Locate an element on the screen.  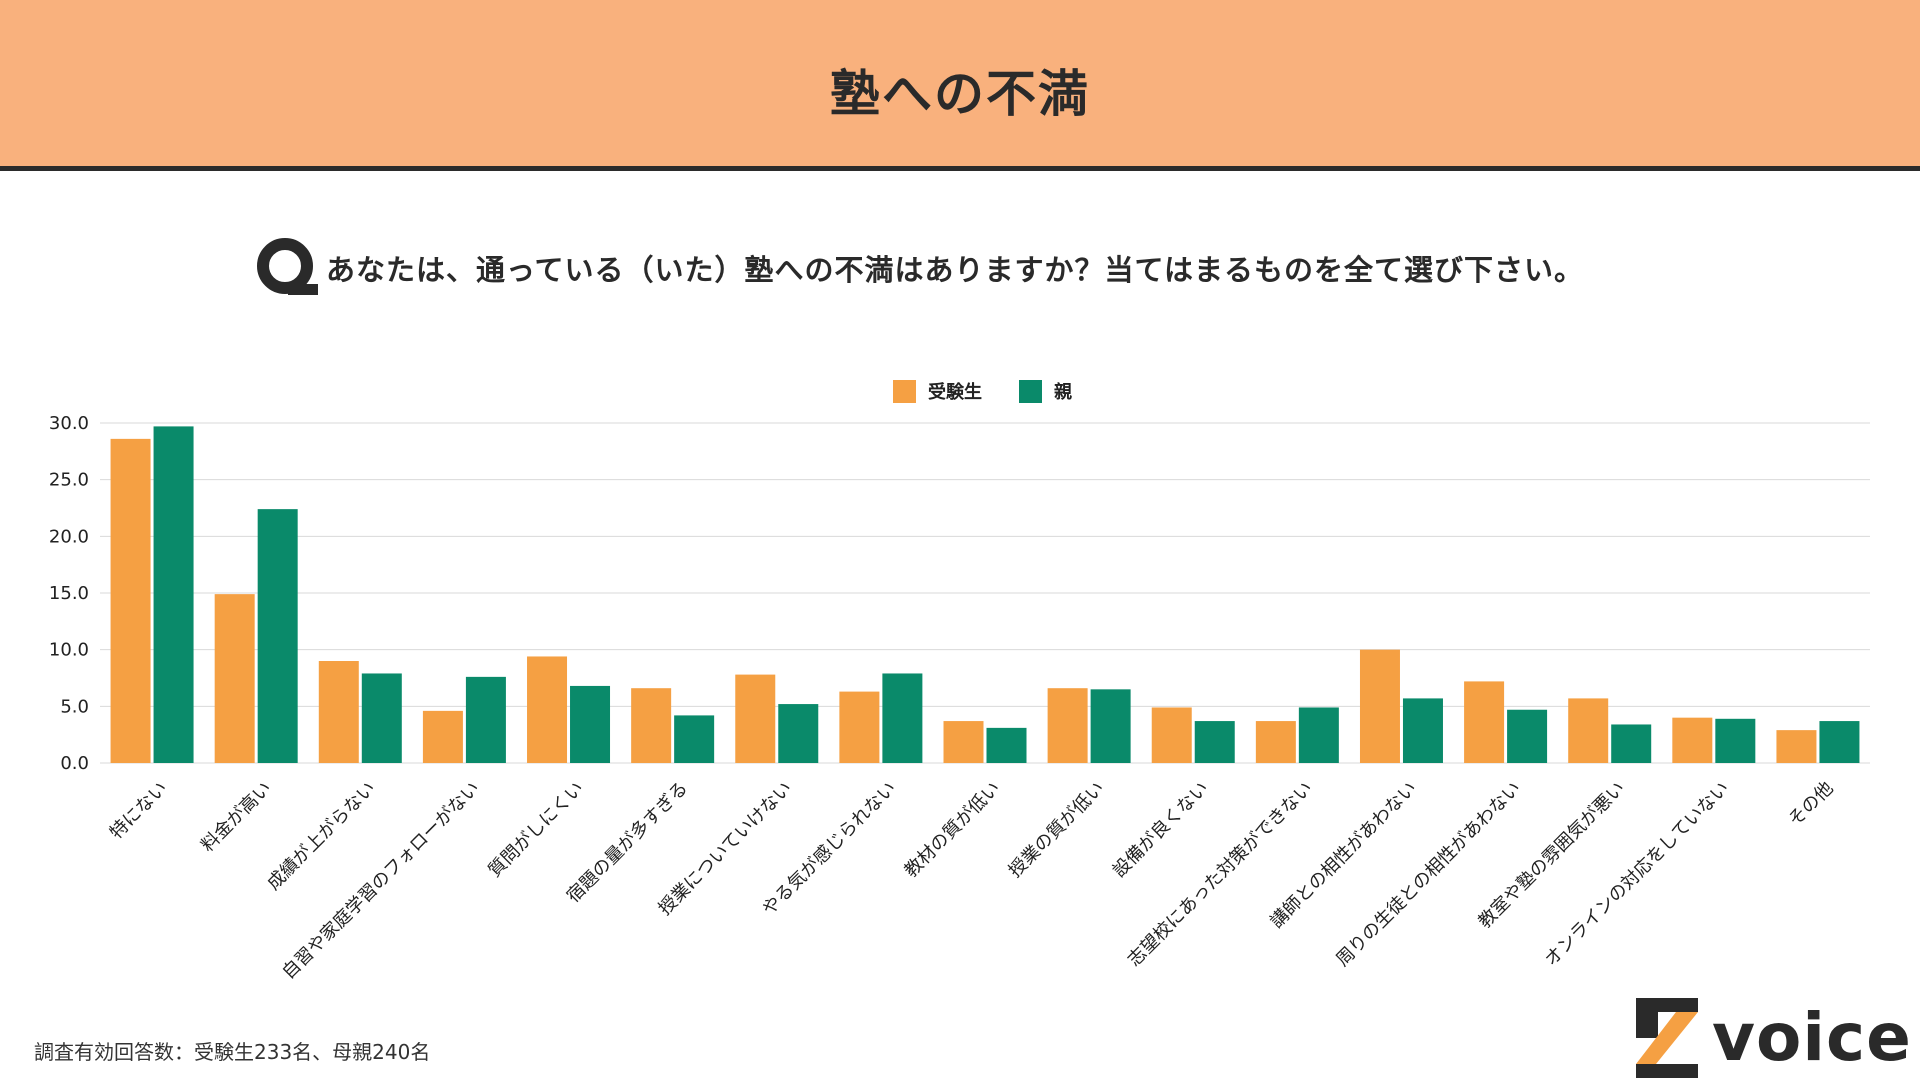
bar-受験生-4 is located at coordinates (547, 709).